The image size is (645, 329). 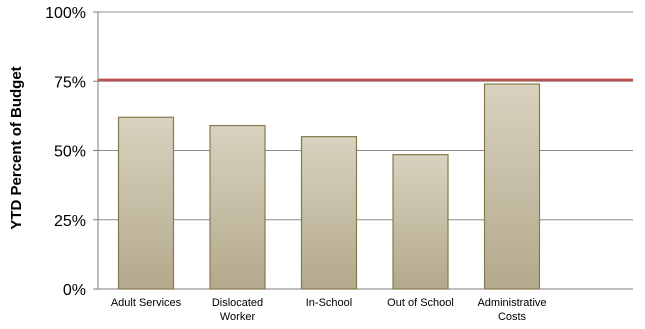 What do you see at coordinates (329, 303) in the screenshot?
I see `x-tick-label: In-School` at bounding box center [329, 303].